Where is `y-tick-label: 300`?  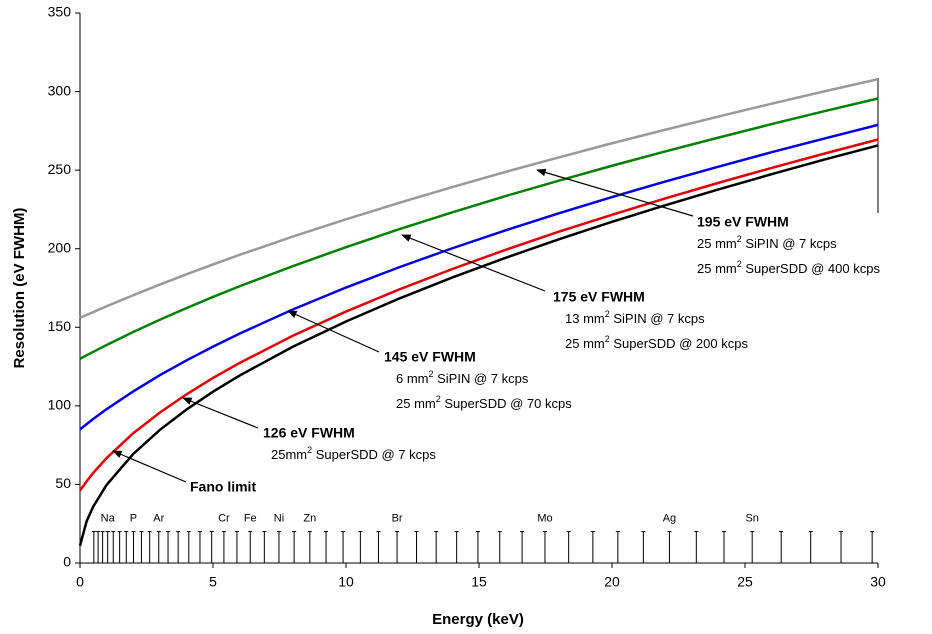
y-tick-label: 300 is located at coordinates (60, 90).